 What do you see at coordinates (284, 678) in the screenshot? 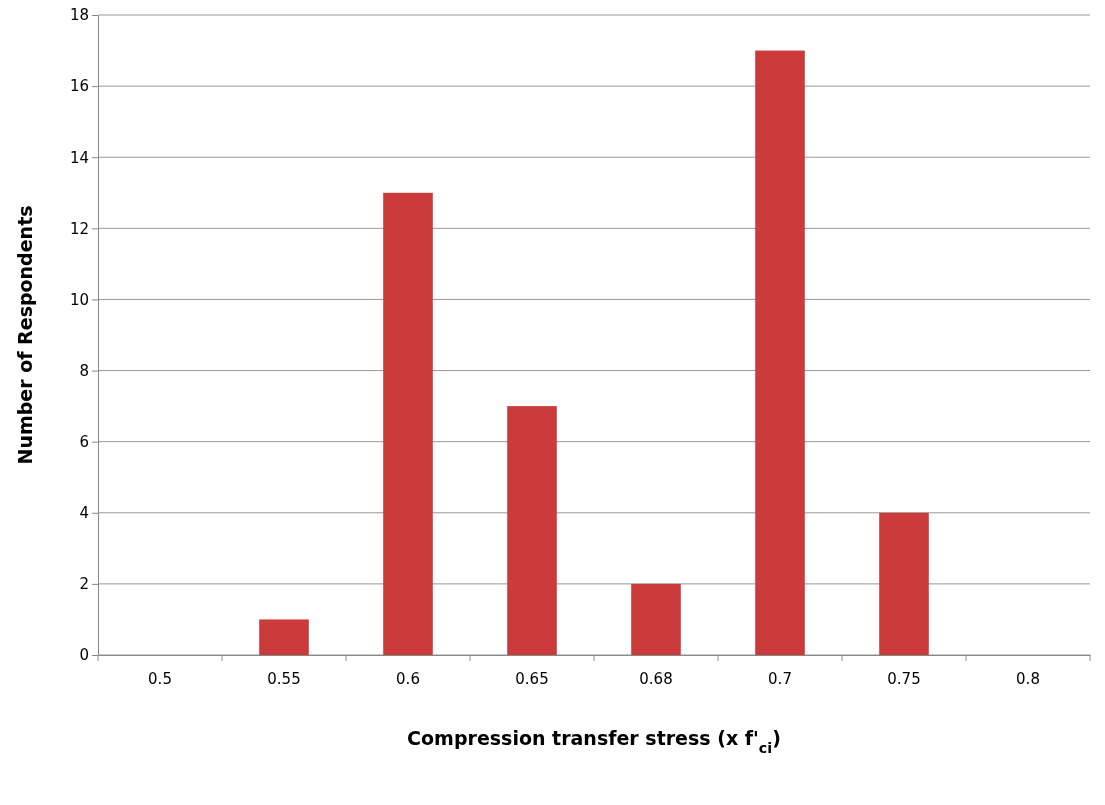
I see `x-tick-label: 0.55` at bounding box center [284, 678].